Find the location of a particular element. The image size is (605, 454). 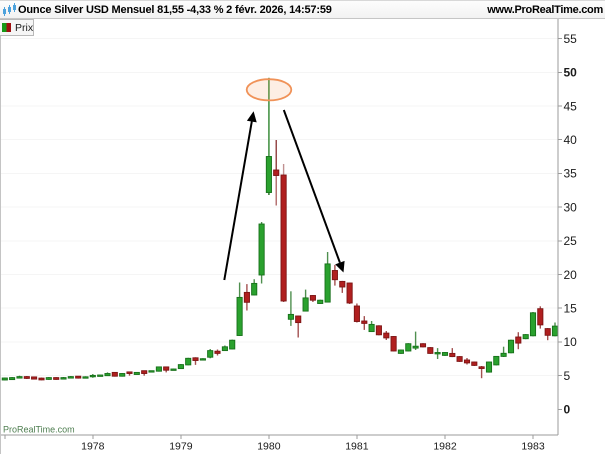

svg-text: 0 is located at coordinates (567, 410).